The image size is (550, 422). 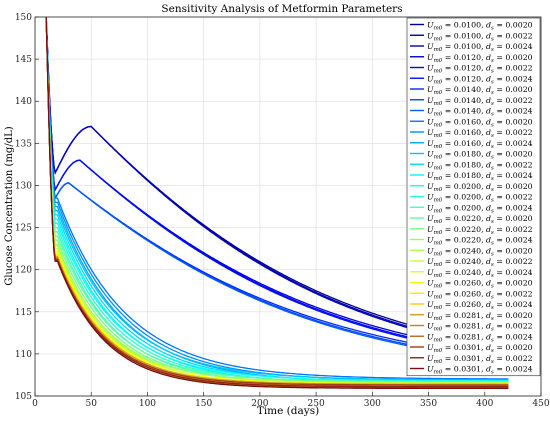 I want to click on y-tick-label: 145, so click(x=23, y=60).